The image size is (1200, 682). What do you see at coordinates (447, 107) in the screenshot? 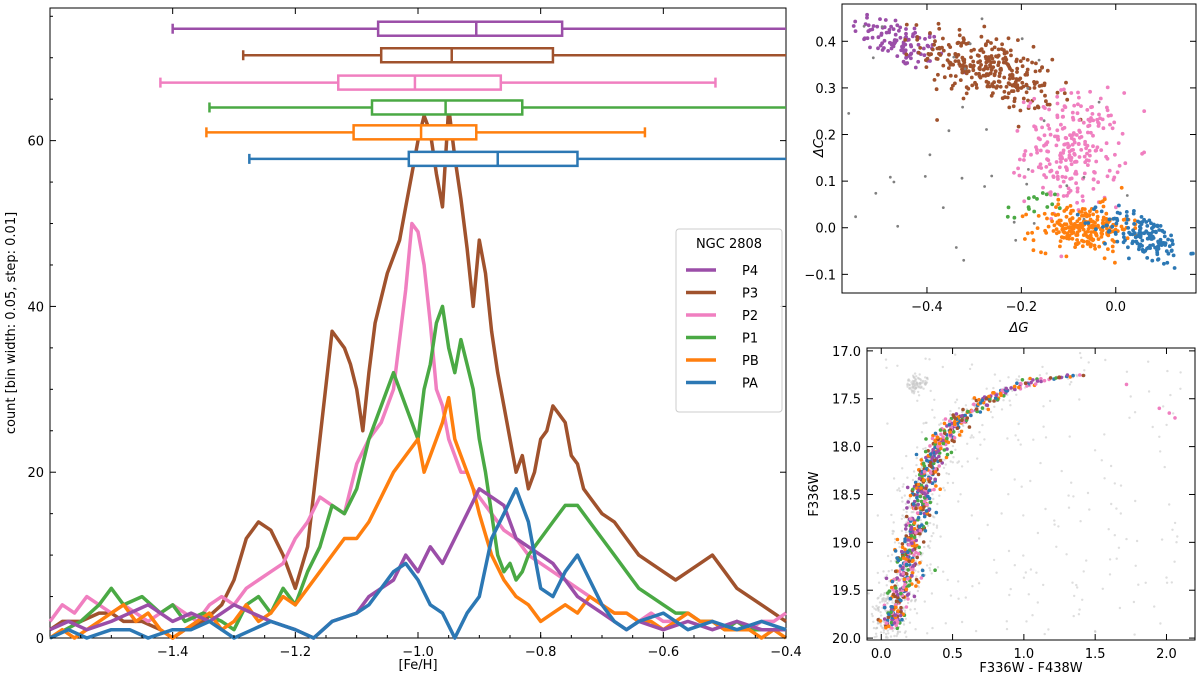
I see `boxplot-box` at bounding box center [447, 107].